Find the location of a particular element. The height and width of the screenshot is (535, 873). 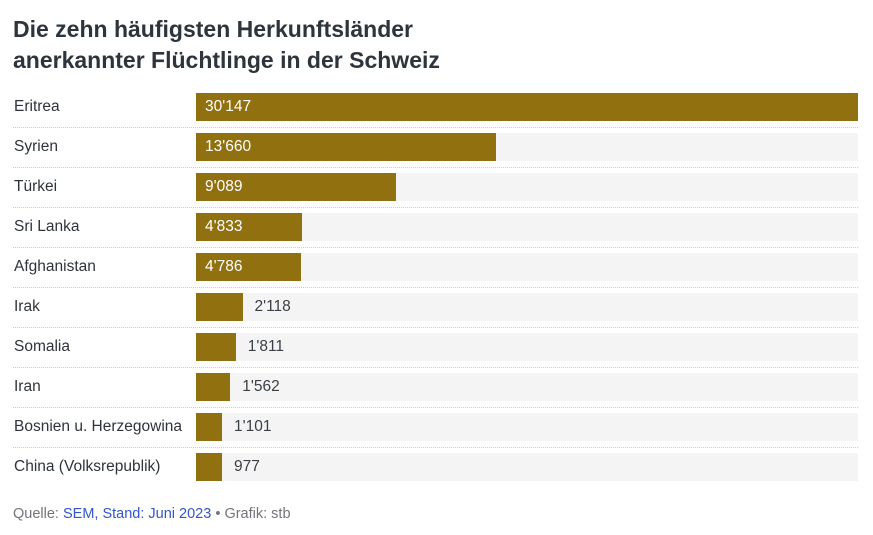

chart-title-line1: Die zehn häufigsten Herkunftsländer is located at coordinates (213, 29).